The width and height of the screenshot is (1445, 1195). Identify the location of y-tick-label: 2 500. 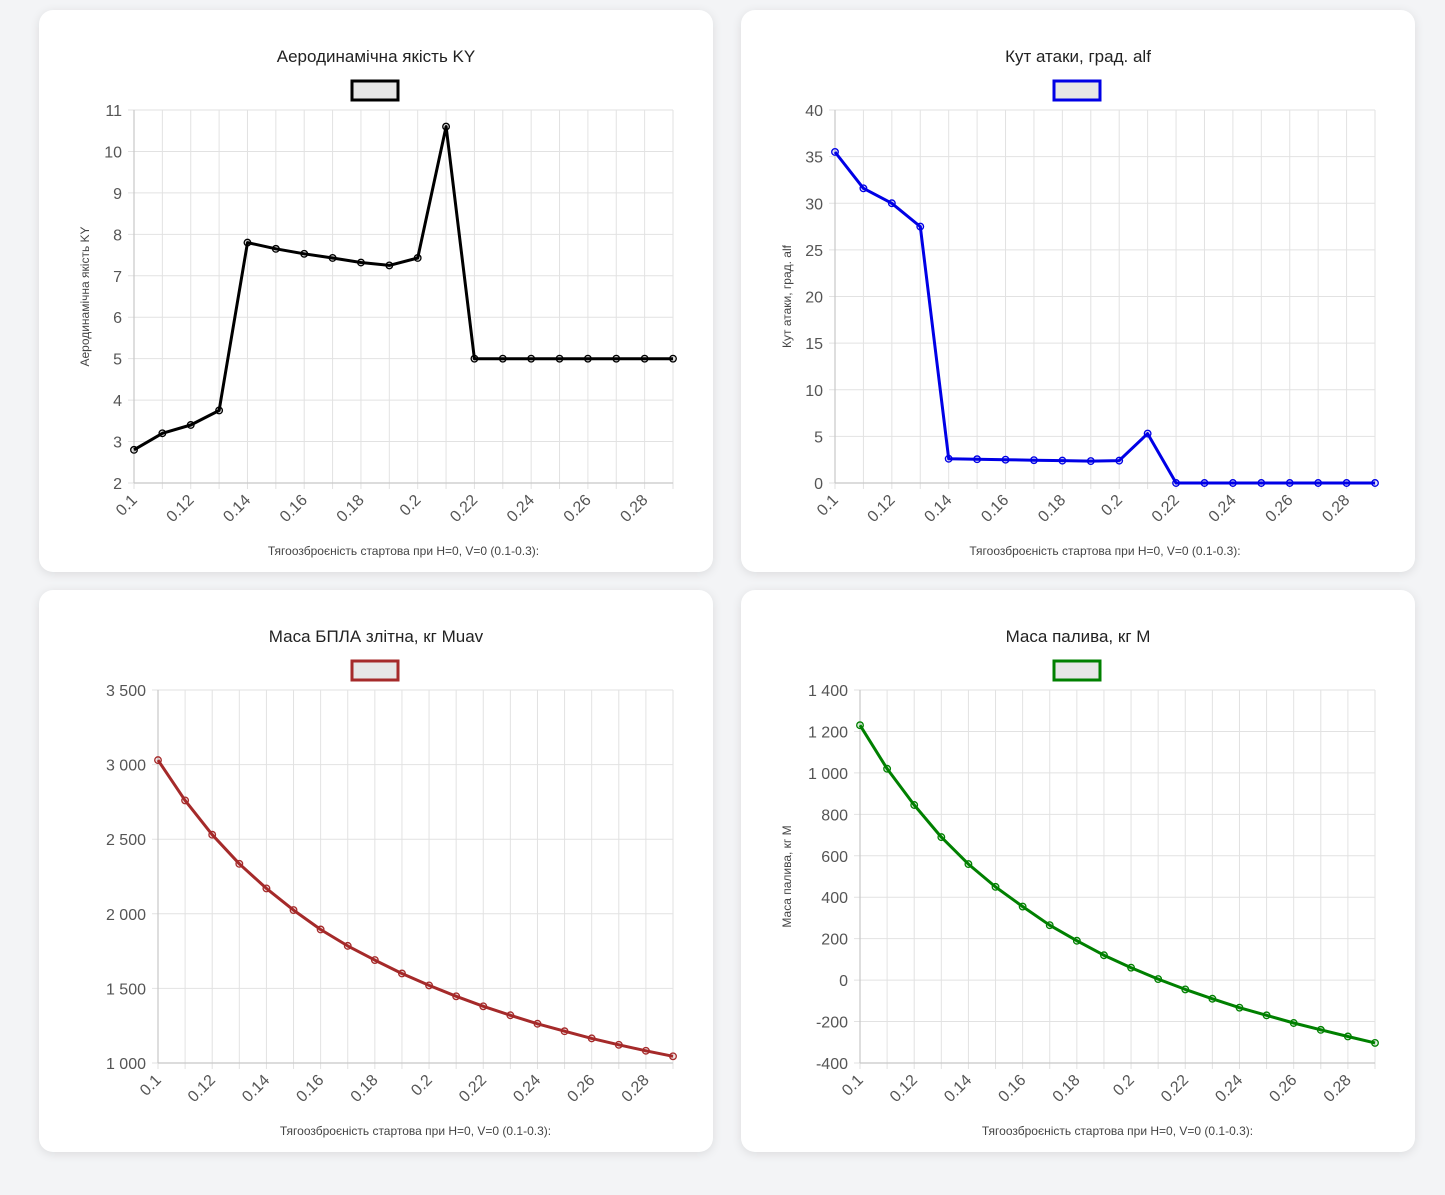
(126, 840).